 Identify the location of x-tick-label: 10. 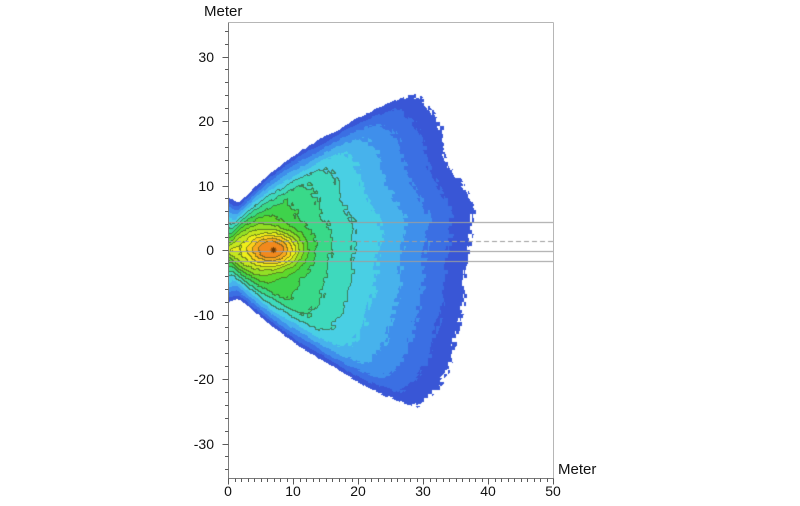
(293, 491).